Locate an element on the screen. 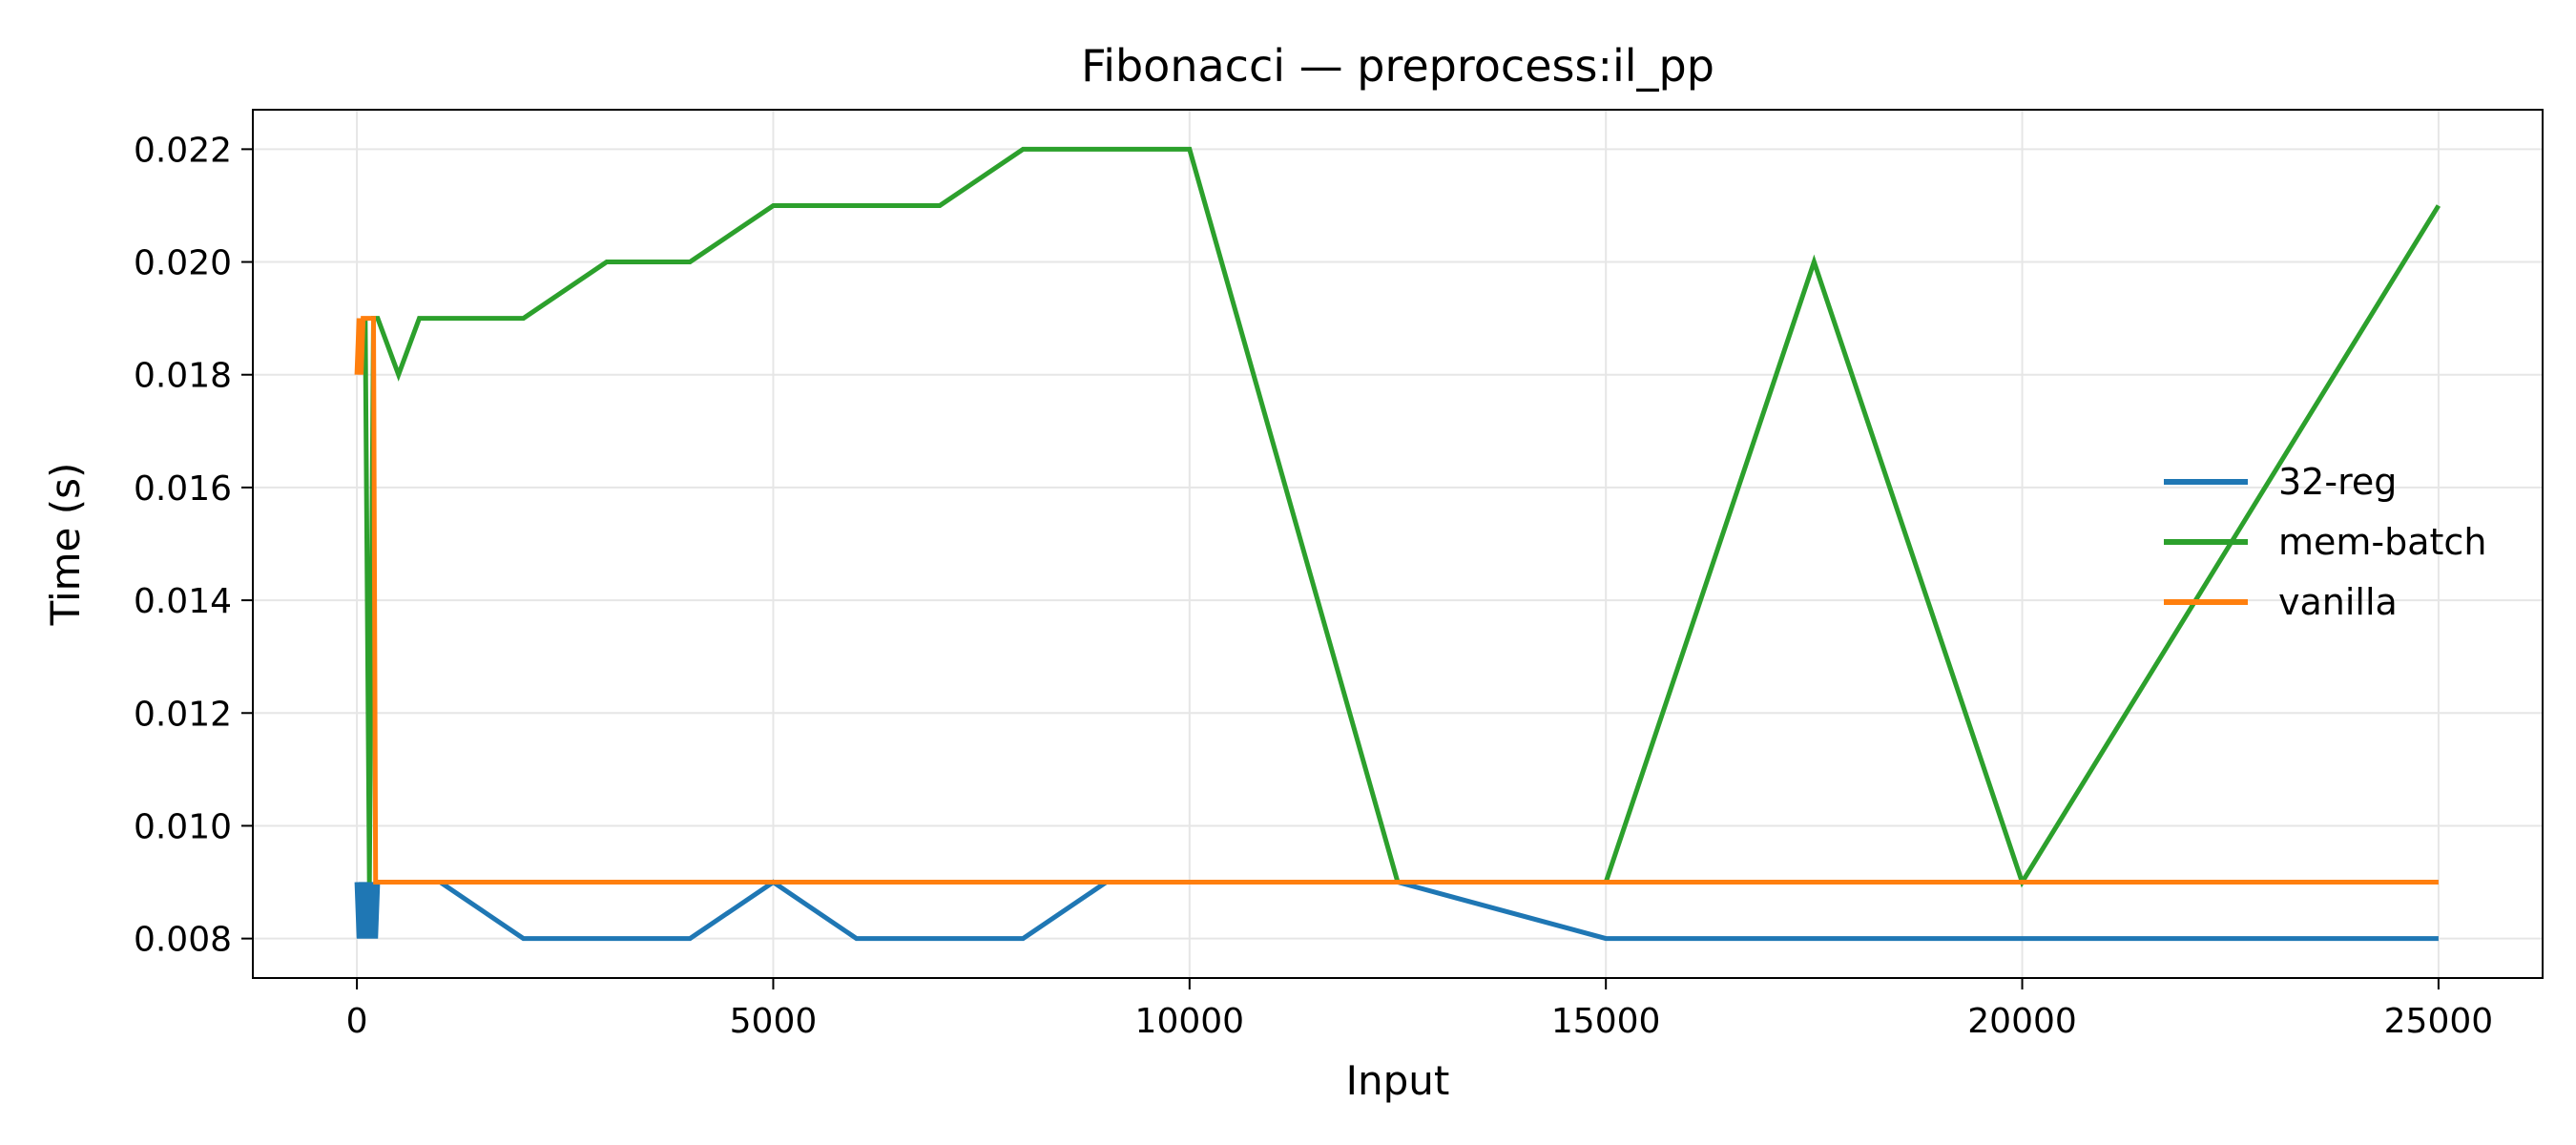  y-tick-label: 0.020 is located at coordinates (183, 263).